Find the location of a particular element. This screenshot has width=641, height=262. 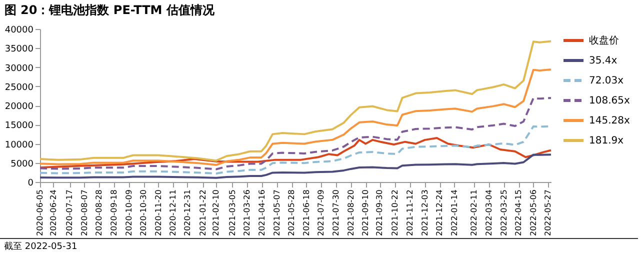

x-tick-label: 2022-02-11 is located at coordinates (474, 213).